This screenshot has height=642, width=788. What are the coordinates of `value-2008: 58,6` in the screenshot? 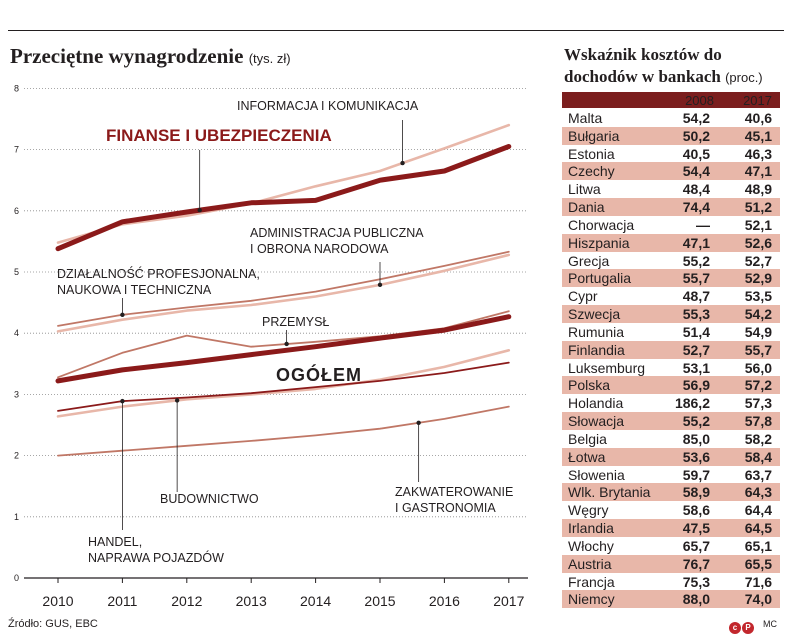 It's located at (696, 510).